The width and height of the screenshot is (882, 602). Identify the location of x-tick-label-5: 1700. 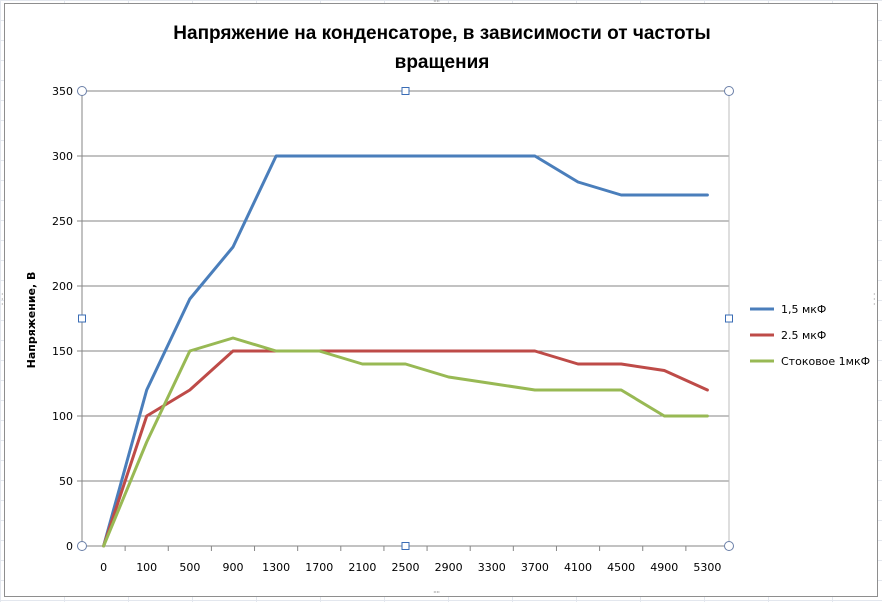
(319, 567).